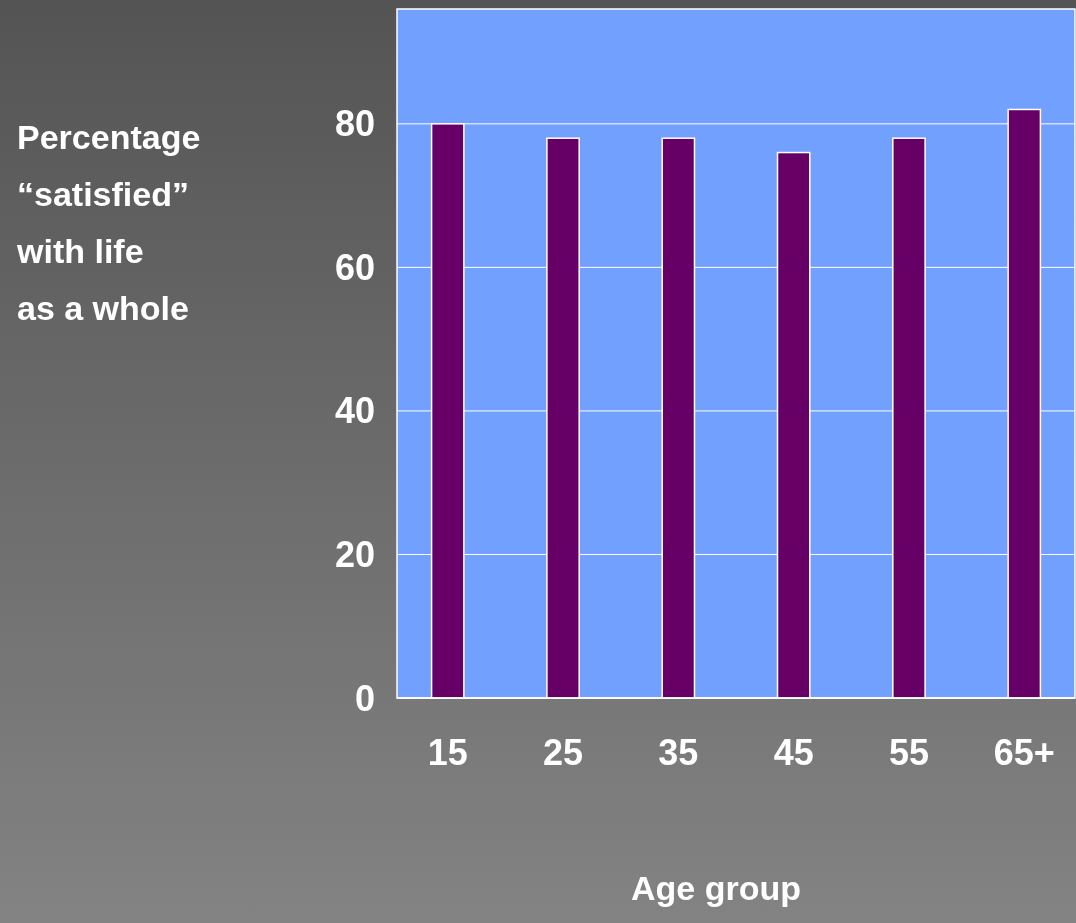 This screenshot has height=923, width=1076. What do you see at coordinates (364, 698) in the screenshot?
I see `y-tick-label: 0` at bounding box center [364, 698].